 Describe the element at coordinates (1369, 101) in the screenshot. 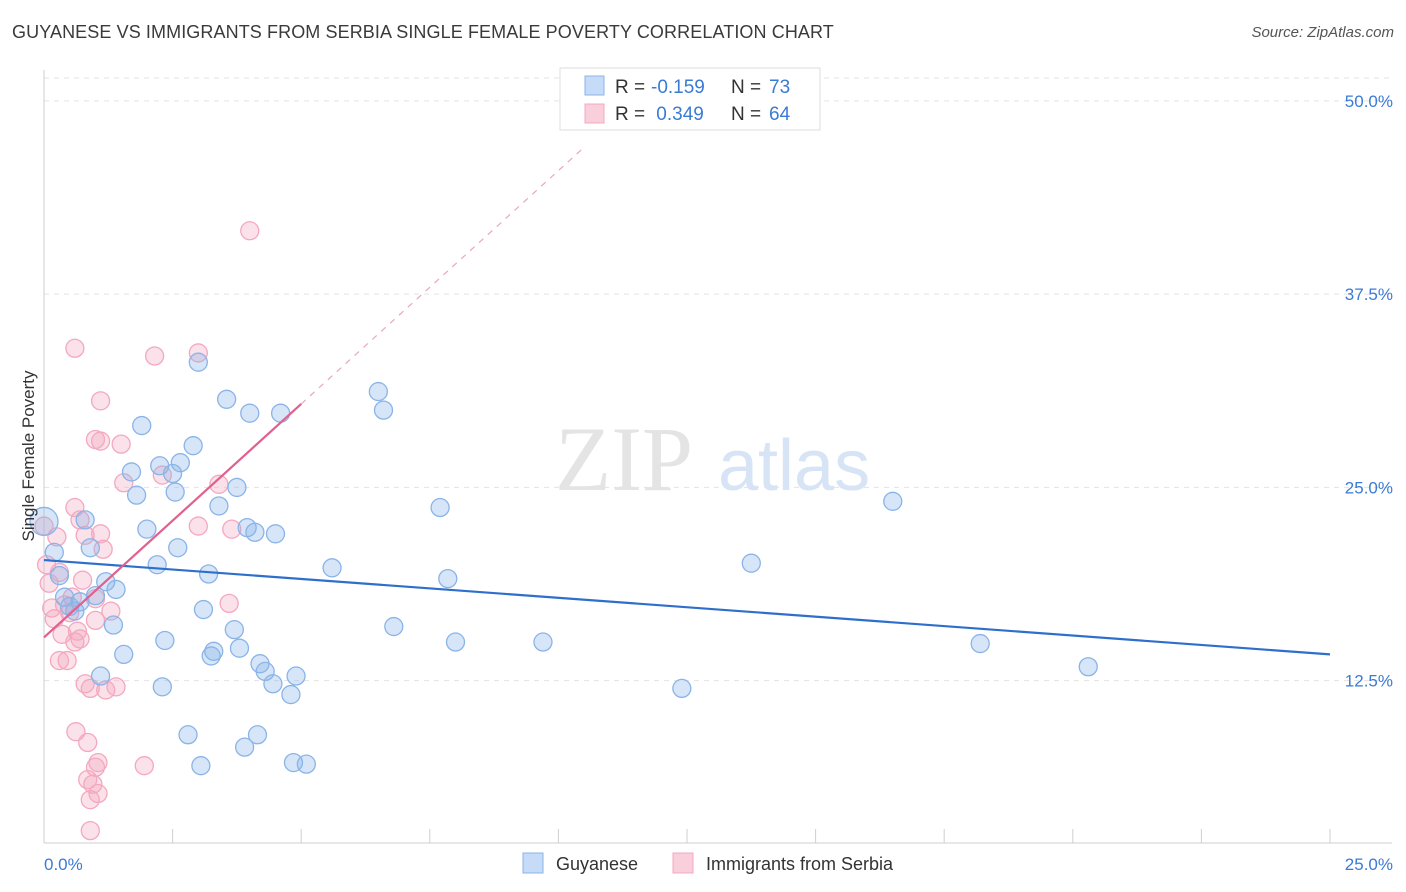

I see `y-tick-label-3: 50.0%` at that location.